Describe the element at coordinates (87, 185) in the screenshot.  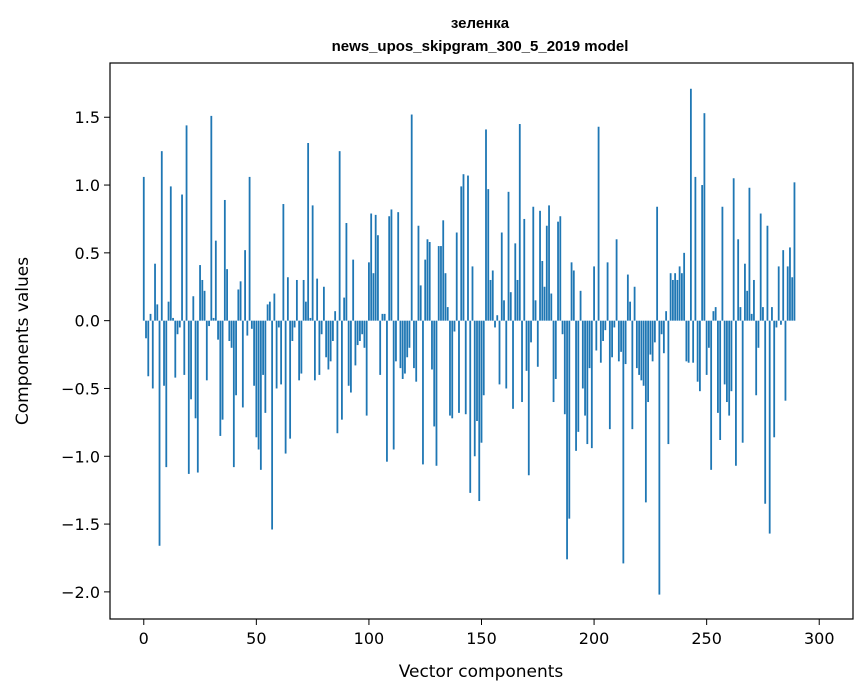
I see `y-tick-label: 1.0` at that location.